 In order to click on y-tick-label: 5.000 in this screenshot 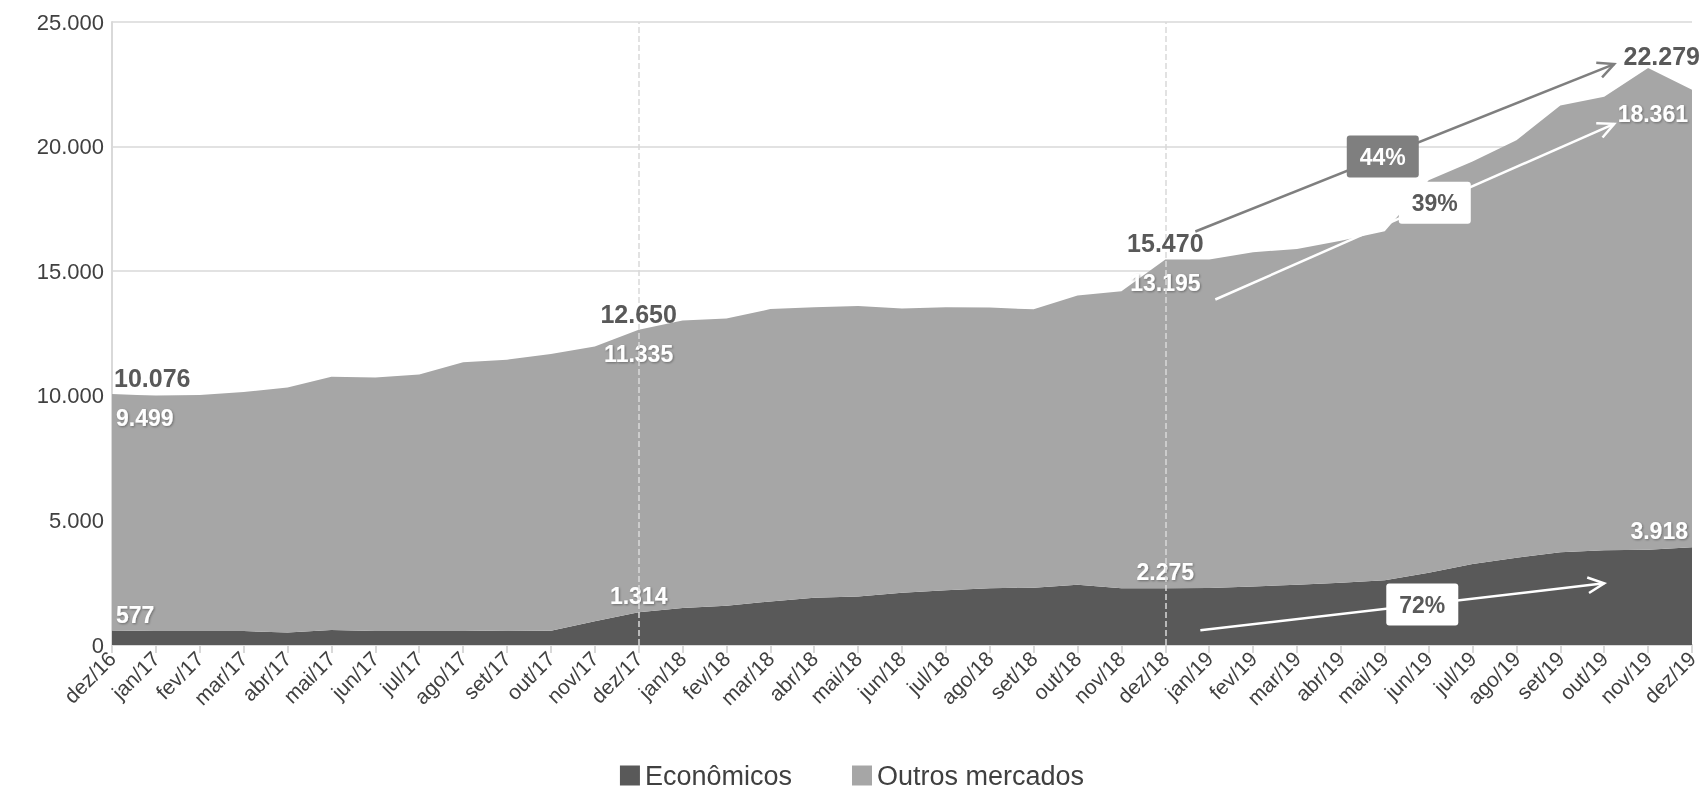, I will do `click(76, 520)`.